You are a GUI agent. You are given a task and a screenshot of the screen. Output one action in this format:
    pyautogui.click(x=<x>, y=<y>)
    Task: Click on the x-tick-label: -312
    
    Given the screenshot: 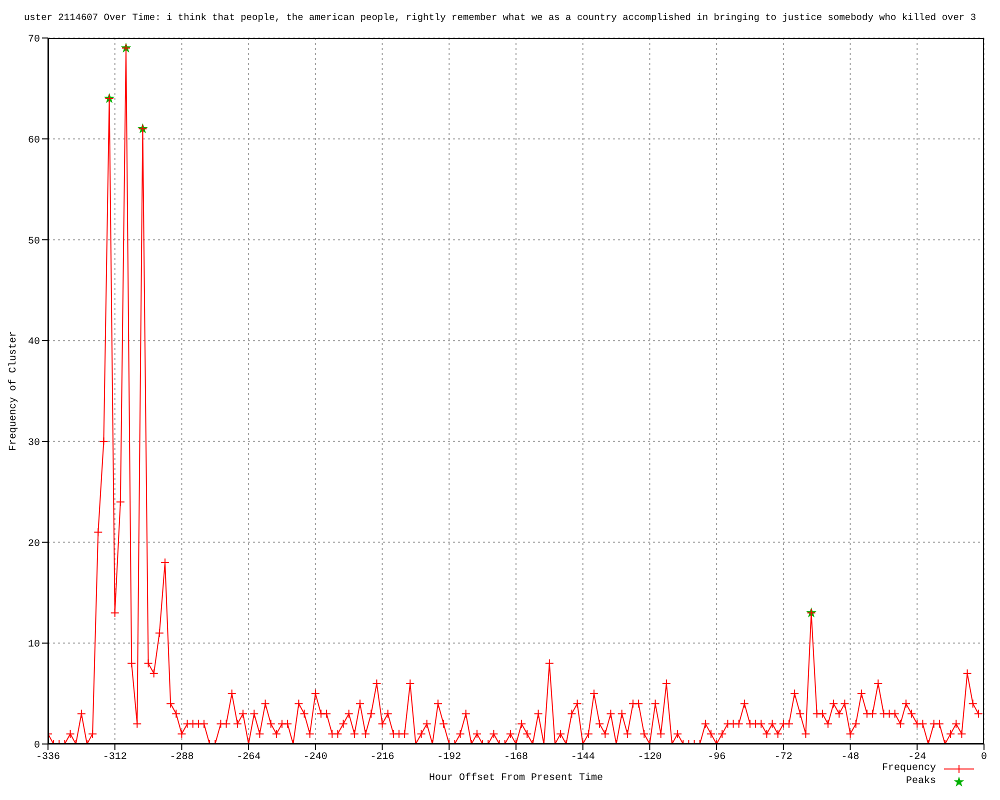 What is the action you would take?
    pyautogui.click(x=114, y=758)
    